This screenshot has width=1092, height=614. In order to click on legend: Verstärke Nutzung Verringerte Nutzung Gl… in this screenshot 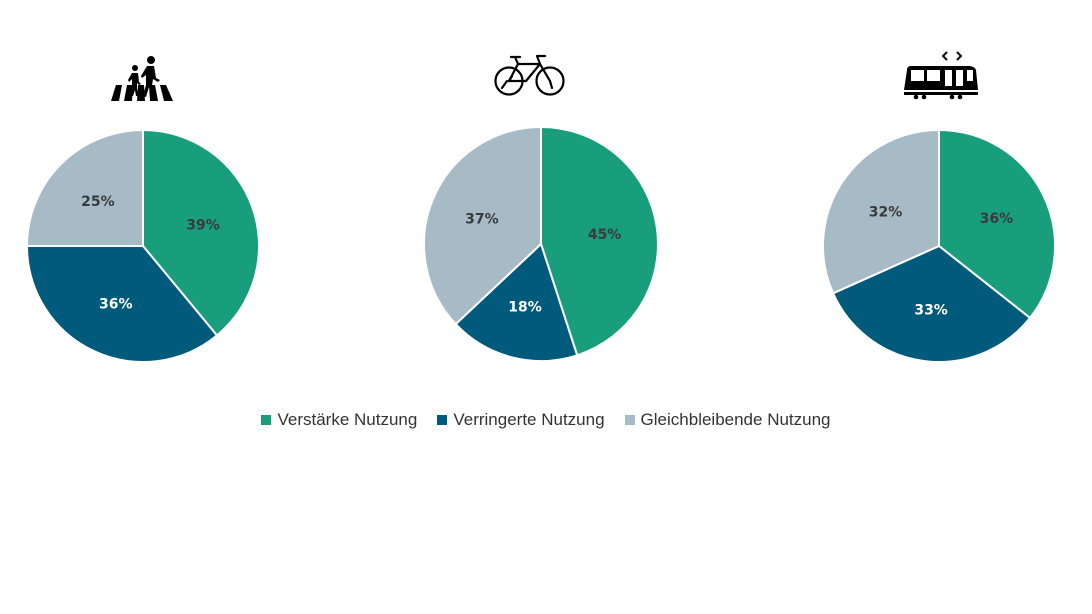, I will do `click(546, 420)`.